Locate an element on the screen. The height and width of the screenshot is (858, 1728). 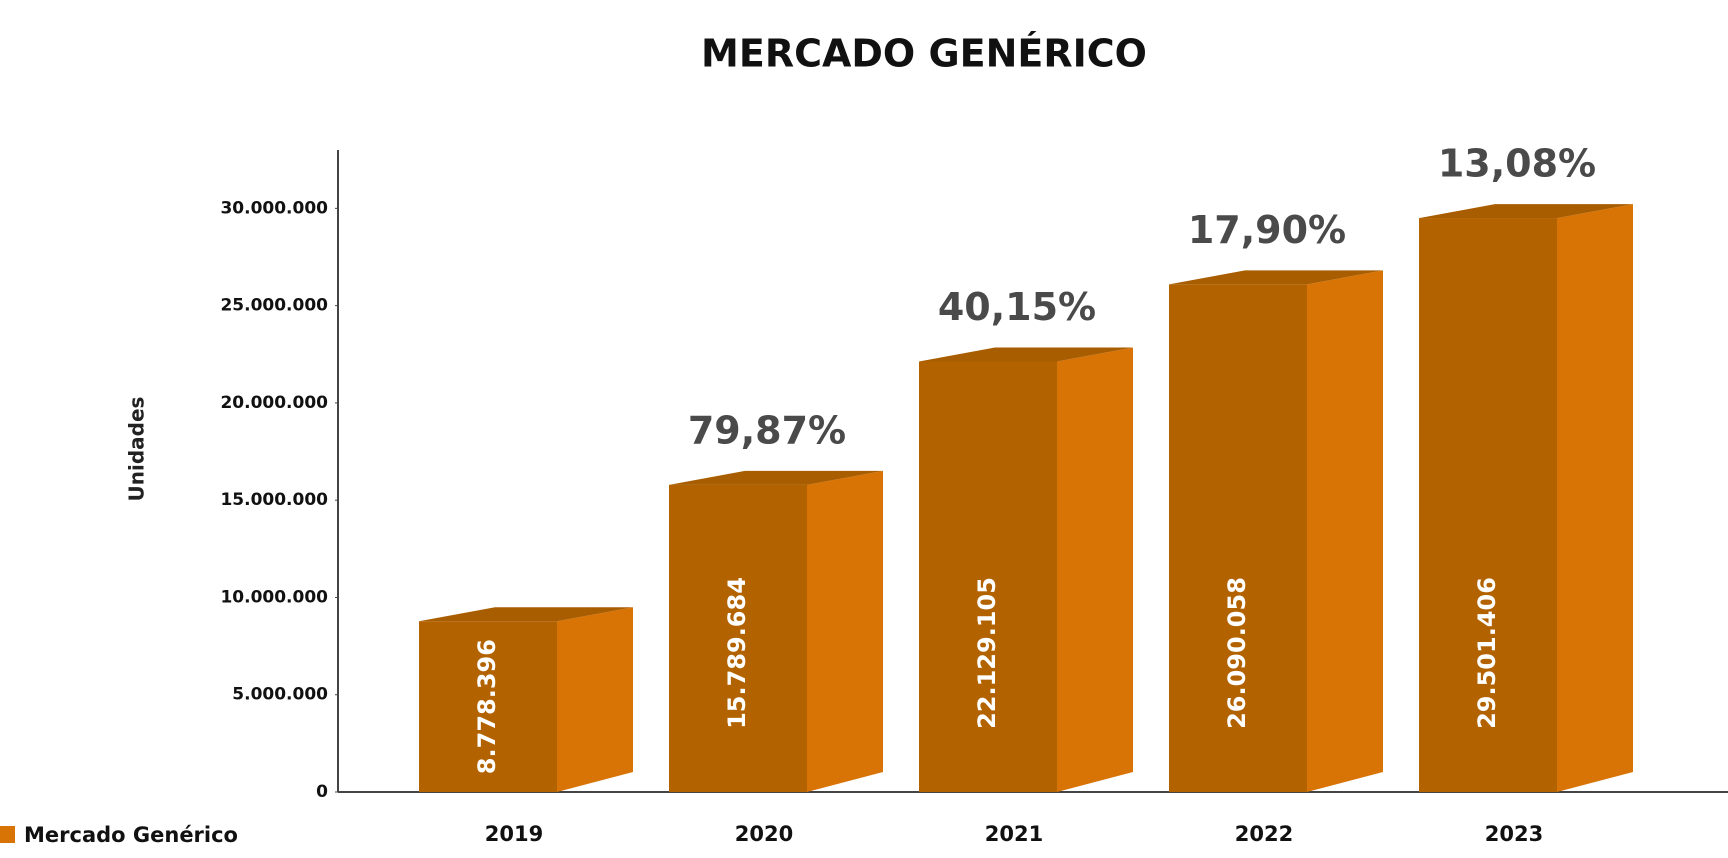
annotation: 17,90% is located at coordinates (1267, 230).